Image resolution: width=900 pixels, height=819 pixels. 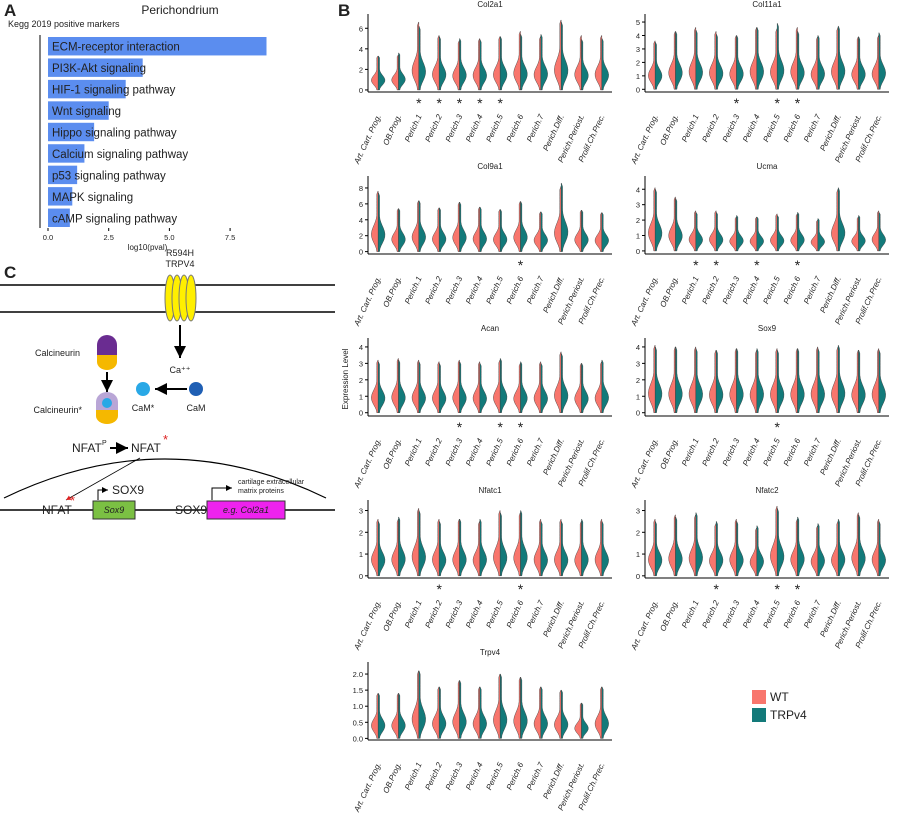 What do you see at coordinates (638, 35) in the screenshot?
I see `y-tick-label: 4` at bounding box center [638, 35].